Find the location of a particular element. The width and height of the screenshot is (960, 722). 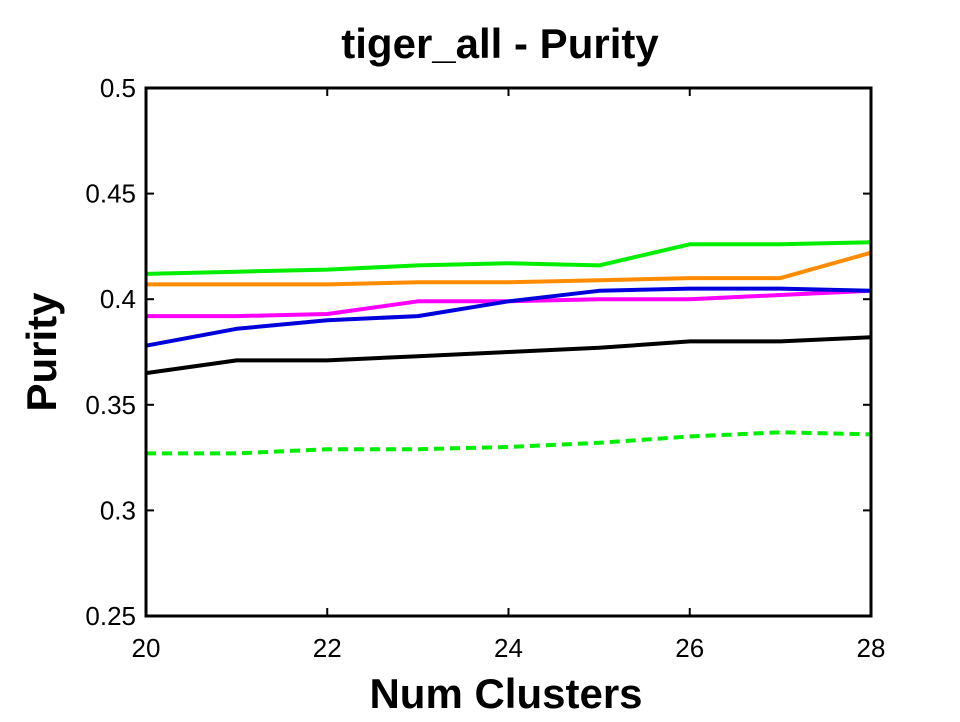

x-tick-label: 28 is located at coordinates (871, 648).